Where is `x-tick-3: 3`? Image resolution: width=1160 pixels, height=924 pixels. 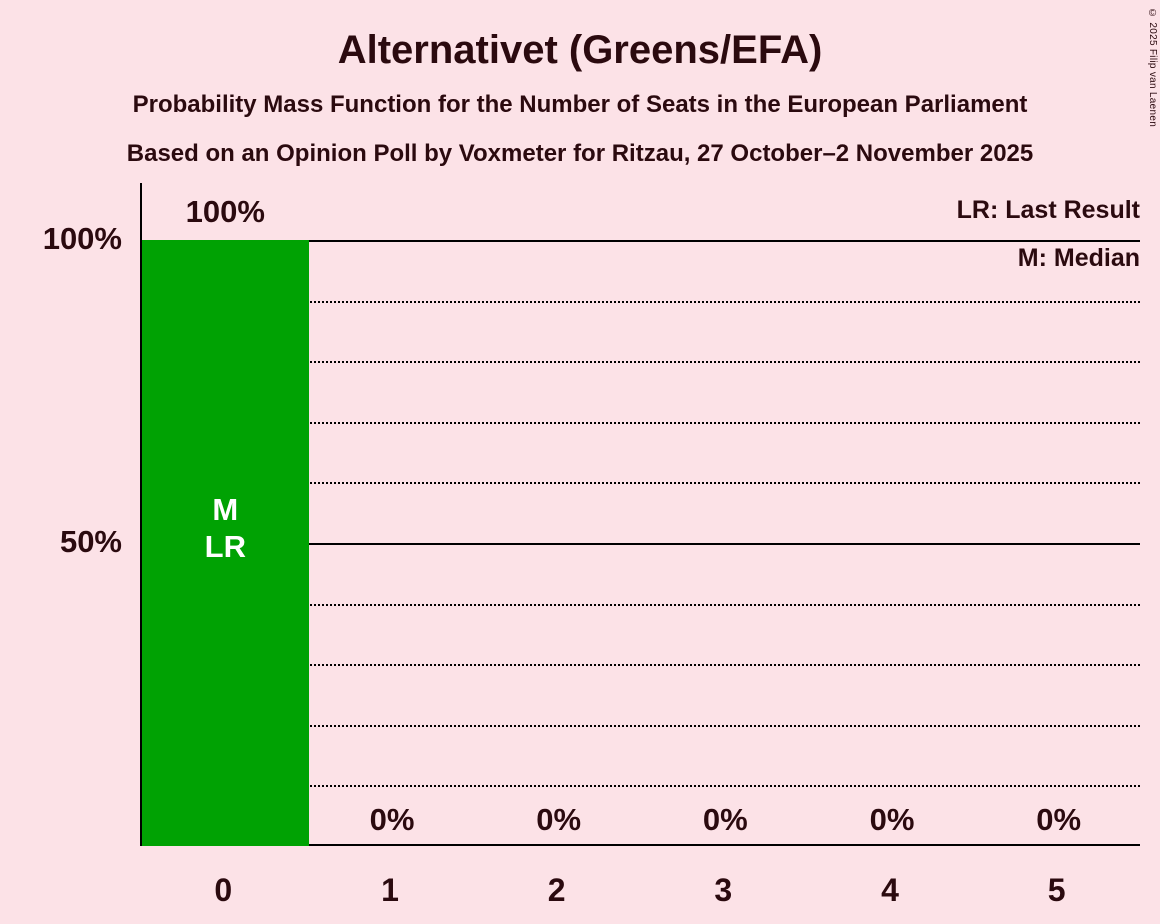
x-tick-3: 3 is located at coordinates (723, 890).